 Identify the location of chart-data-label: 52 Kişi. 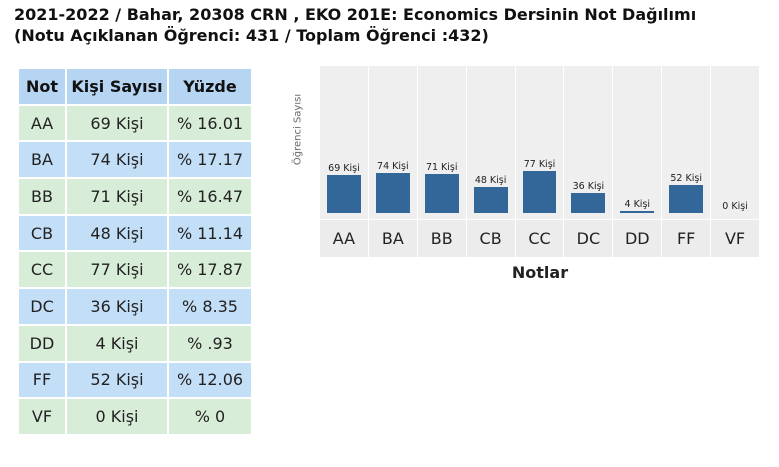
(686, 178).